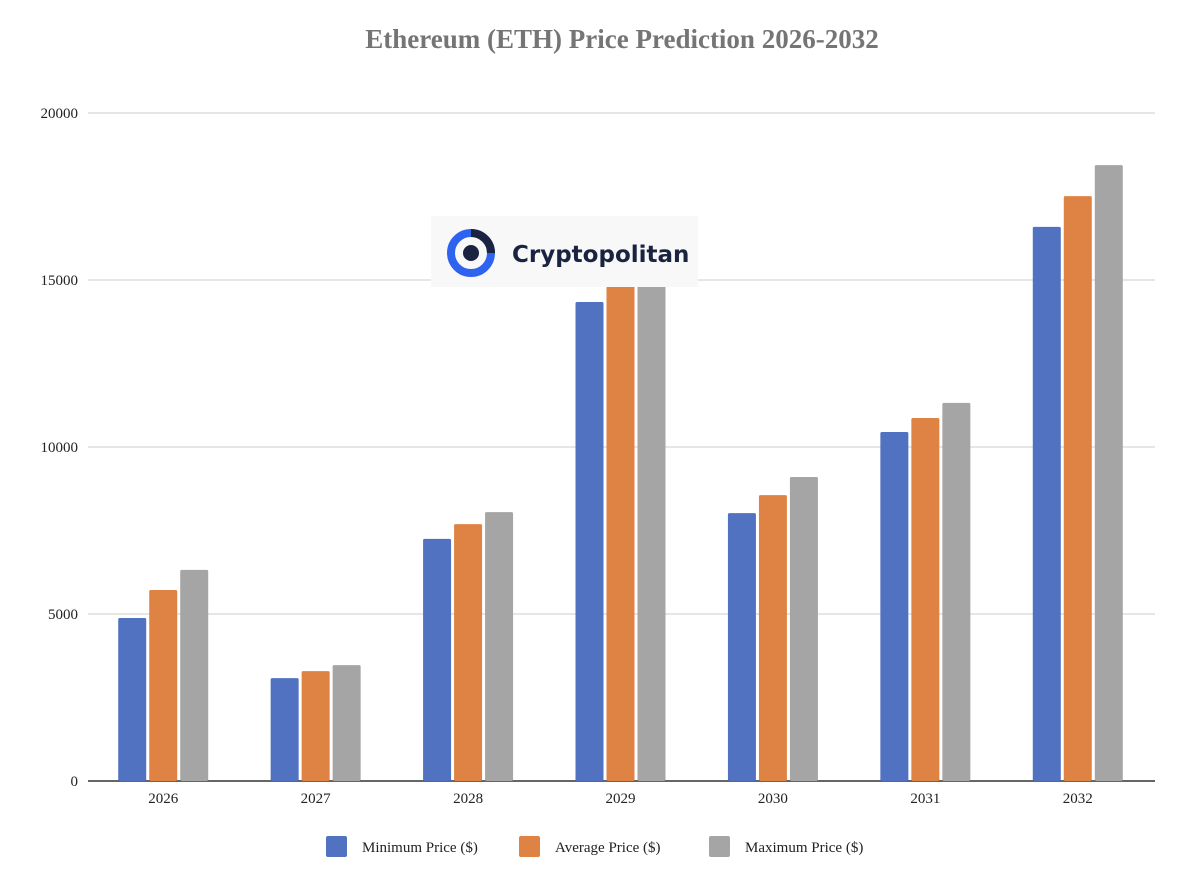  I want to click on x-tick-label: 2026, so click(163, 799).